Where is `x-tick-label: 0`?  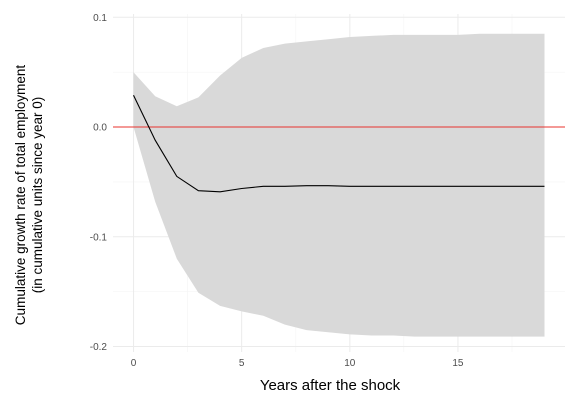
x-tick-label: 0 is located at coordinates (134, 363).